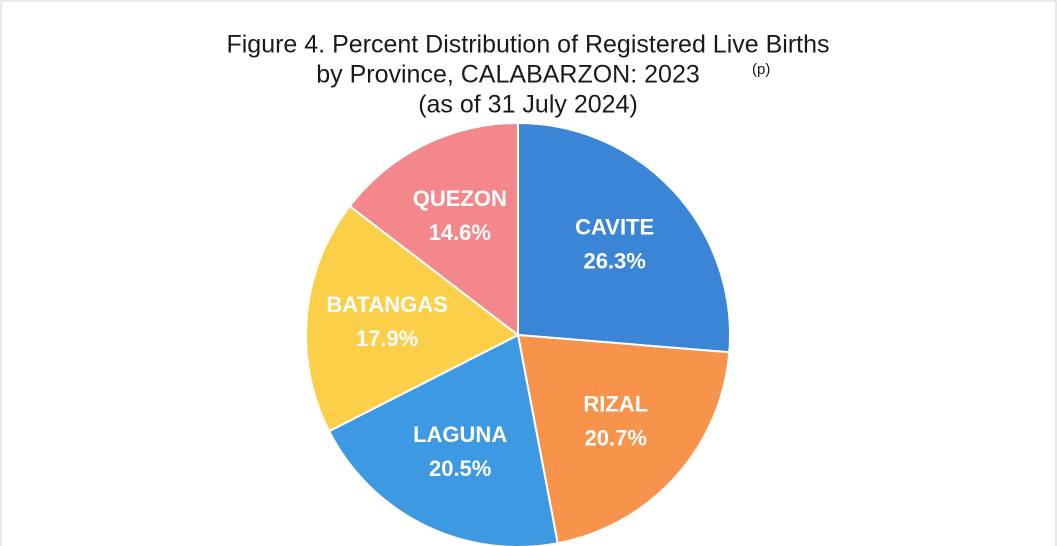  Describe the element at coordinates (614, 227) in the screenshot. I see `slice-label: CAVITE` at that location.